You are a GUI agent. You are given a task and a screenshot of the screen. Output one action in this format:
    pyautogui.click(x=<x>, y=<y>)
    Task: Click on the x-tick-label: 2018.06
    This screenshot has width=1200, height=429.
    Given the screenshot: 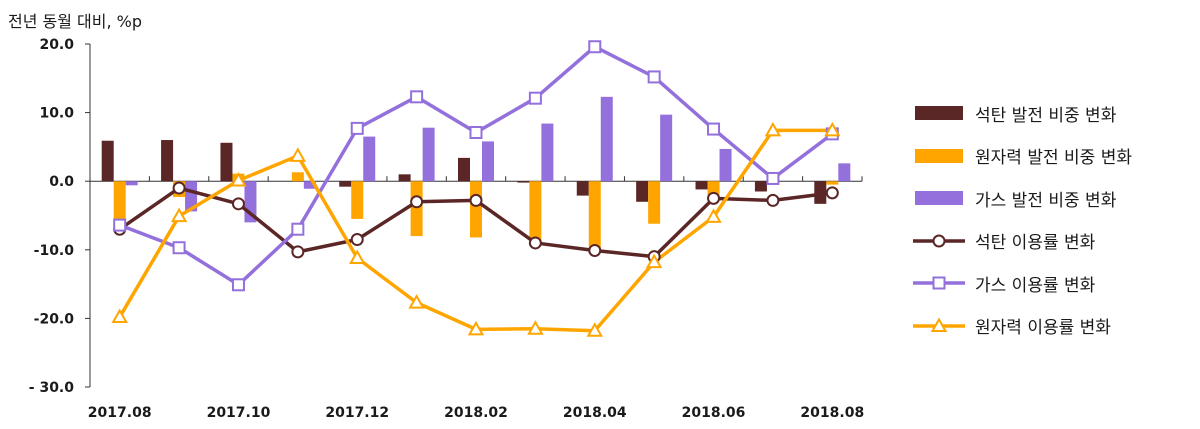 What is the action you would take?
    pyautogui.click(x=714, y=413)
    